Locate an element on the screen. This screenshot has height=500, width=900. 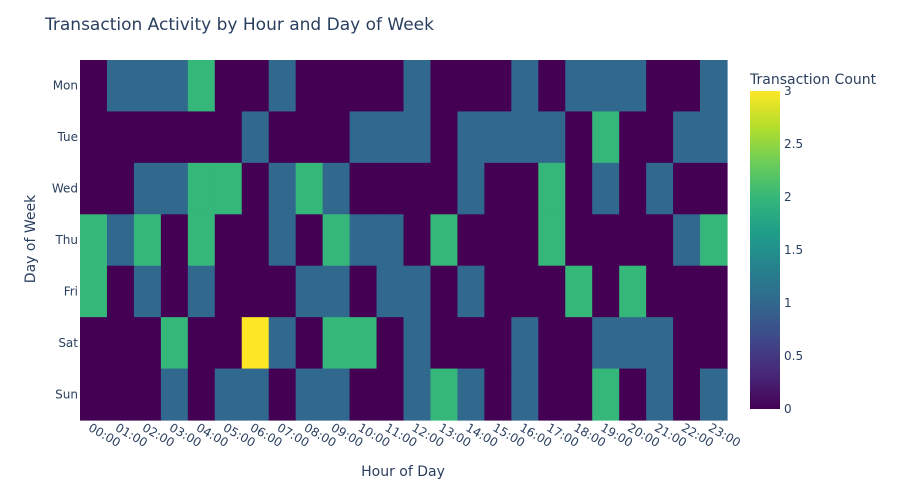
heatmap-cell-sun-1900 is located at coordinates (606, 394).